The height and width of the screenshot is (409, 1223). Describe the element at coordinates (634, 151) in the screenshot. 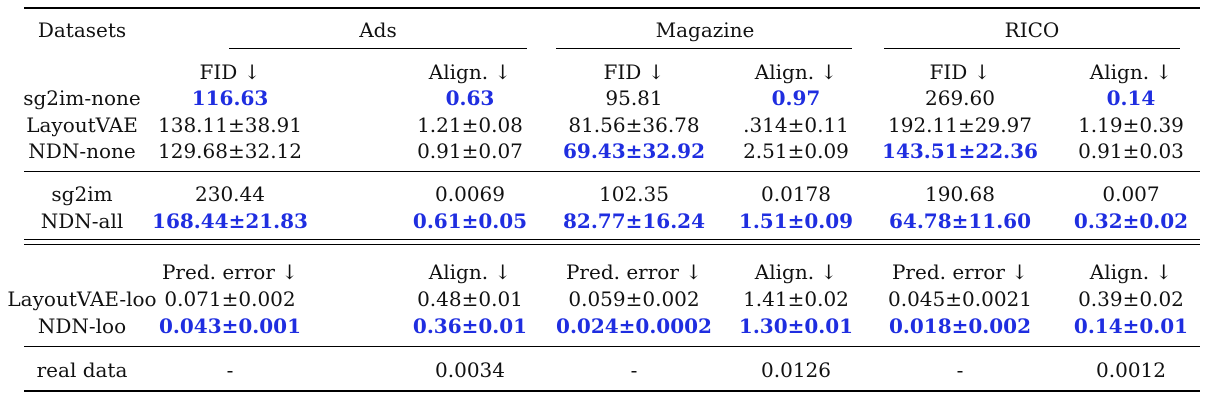

I see `table-cell: 69.43±32.92` at that location.